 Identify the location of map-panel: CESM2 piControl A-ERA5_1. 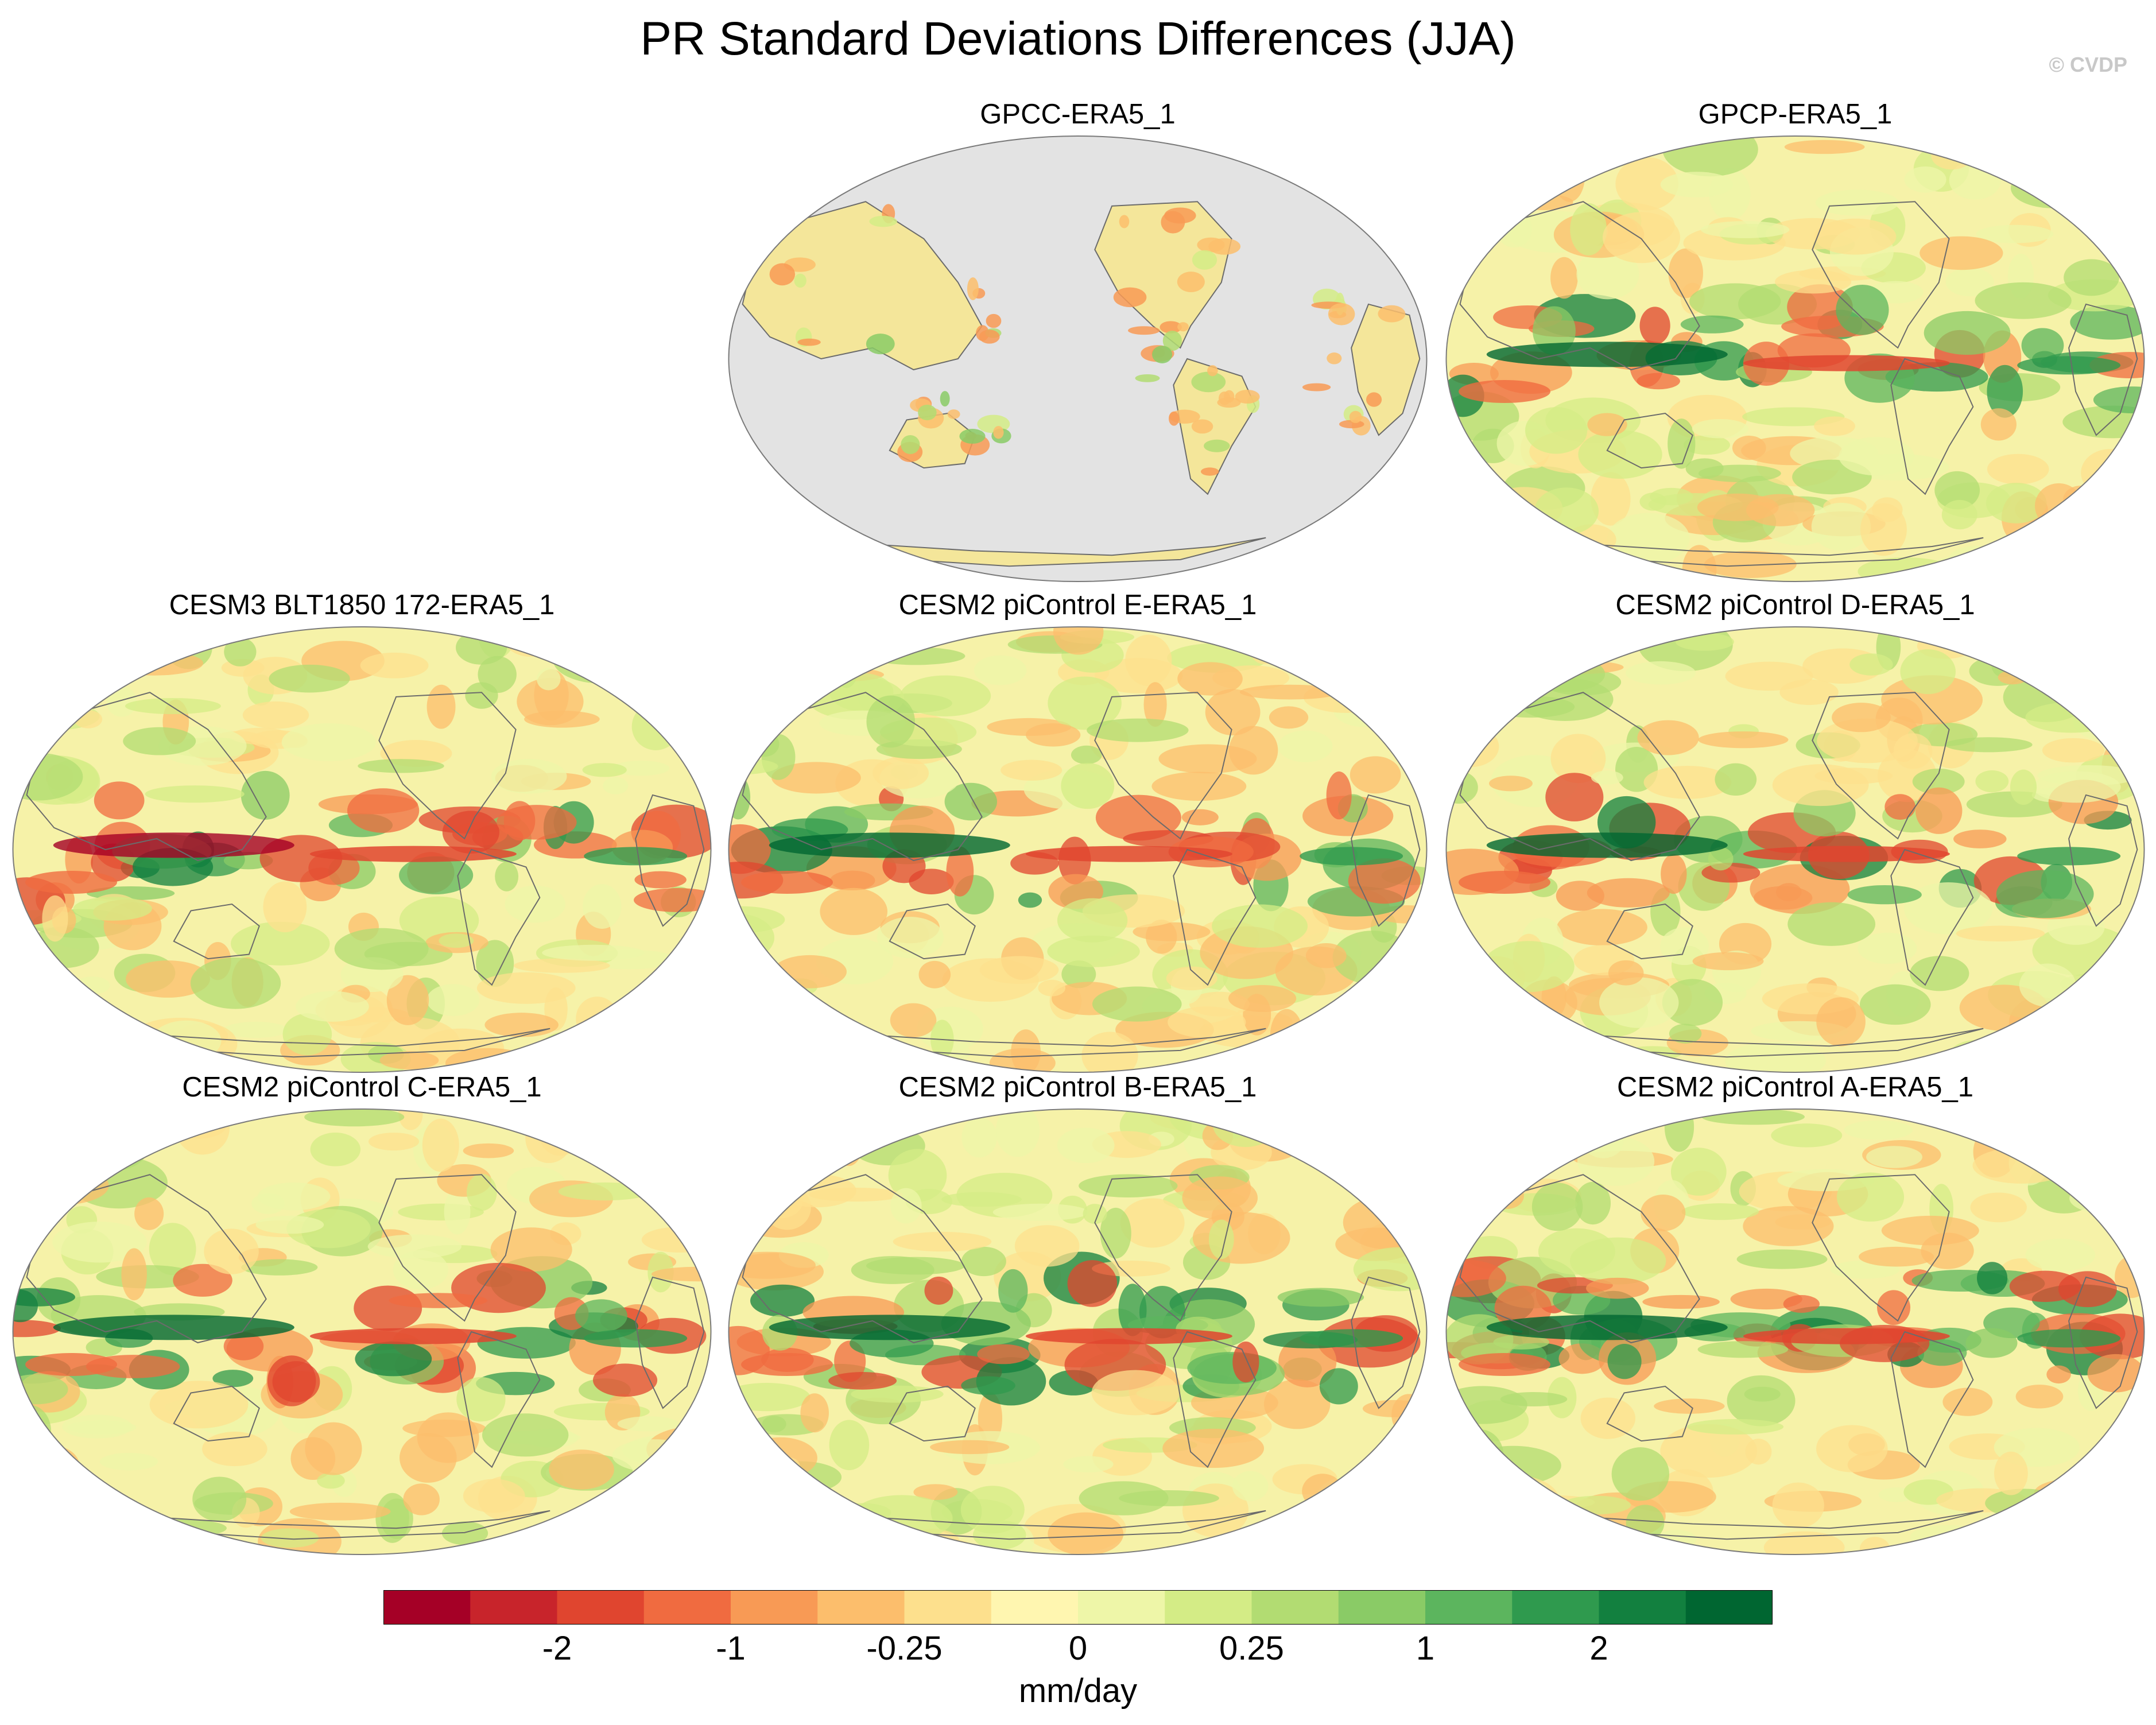
(1795, 1317).